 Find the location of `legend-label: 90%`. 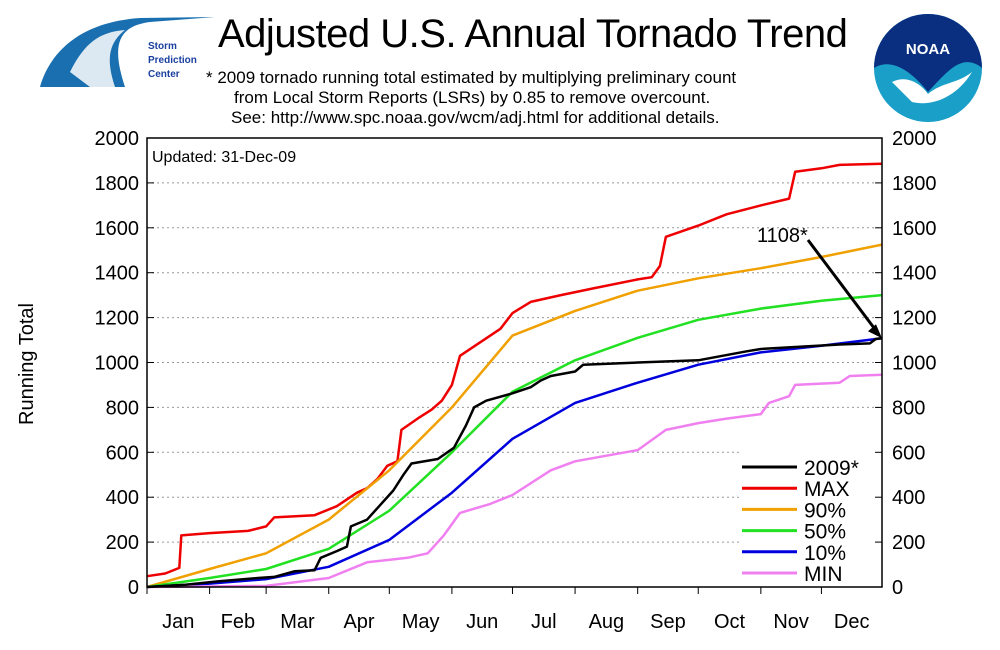

legend-label: 90% is located at coordinates (825, 510).